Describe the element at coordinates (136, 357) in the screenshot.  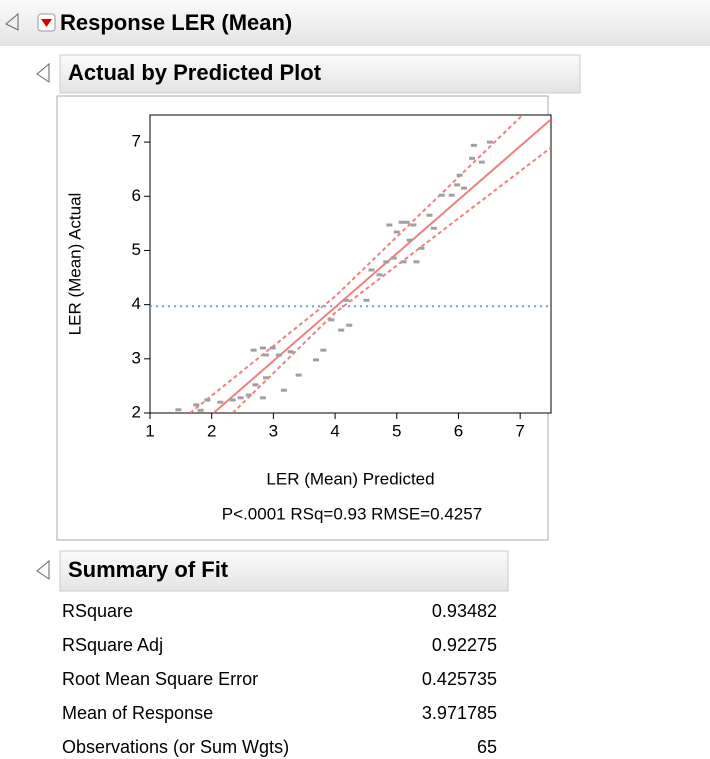
I see `y-tick-label: 3` at that location.